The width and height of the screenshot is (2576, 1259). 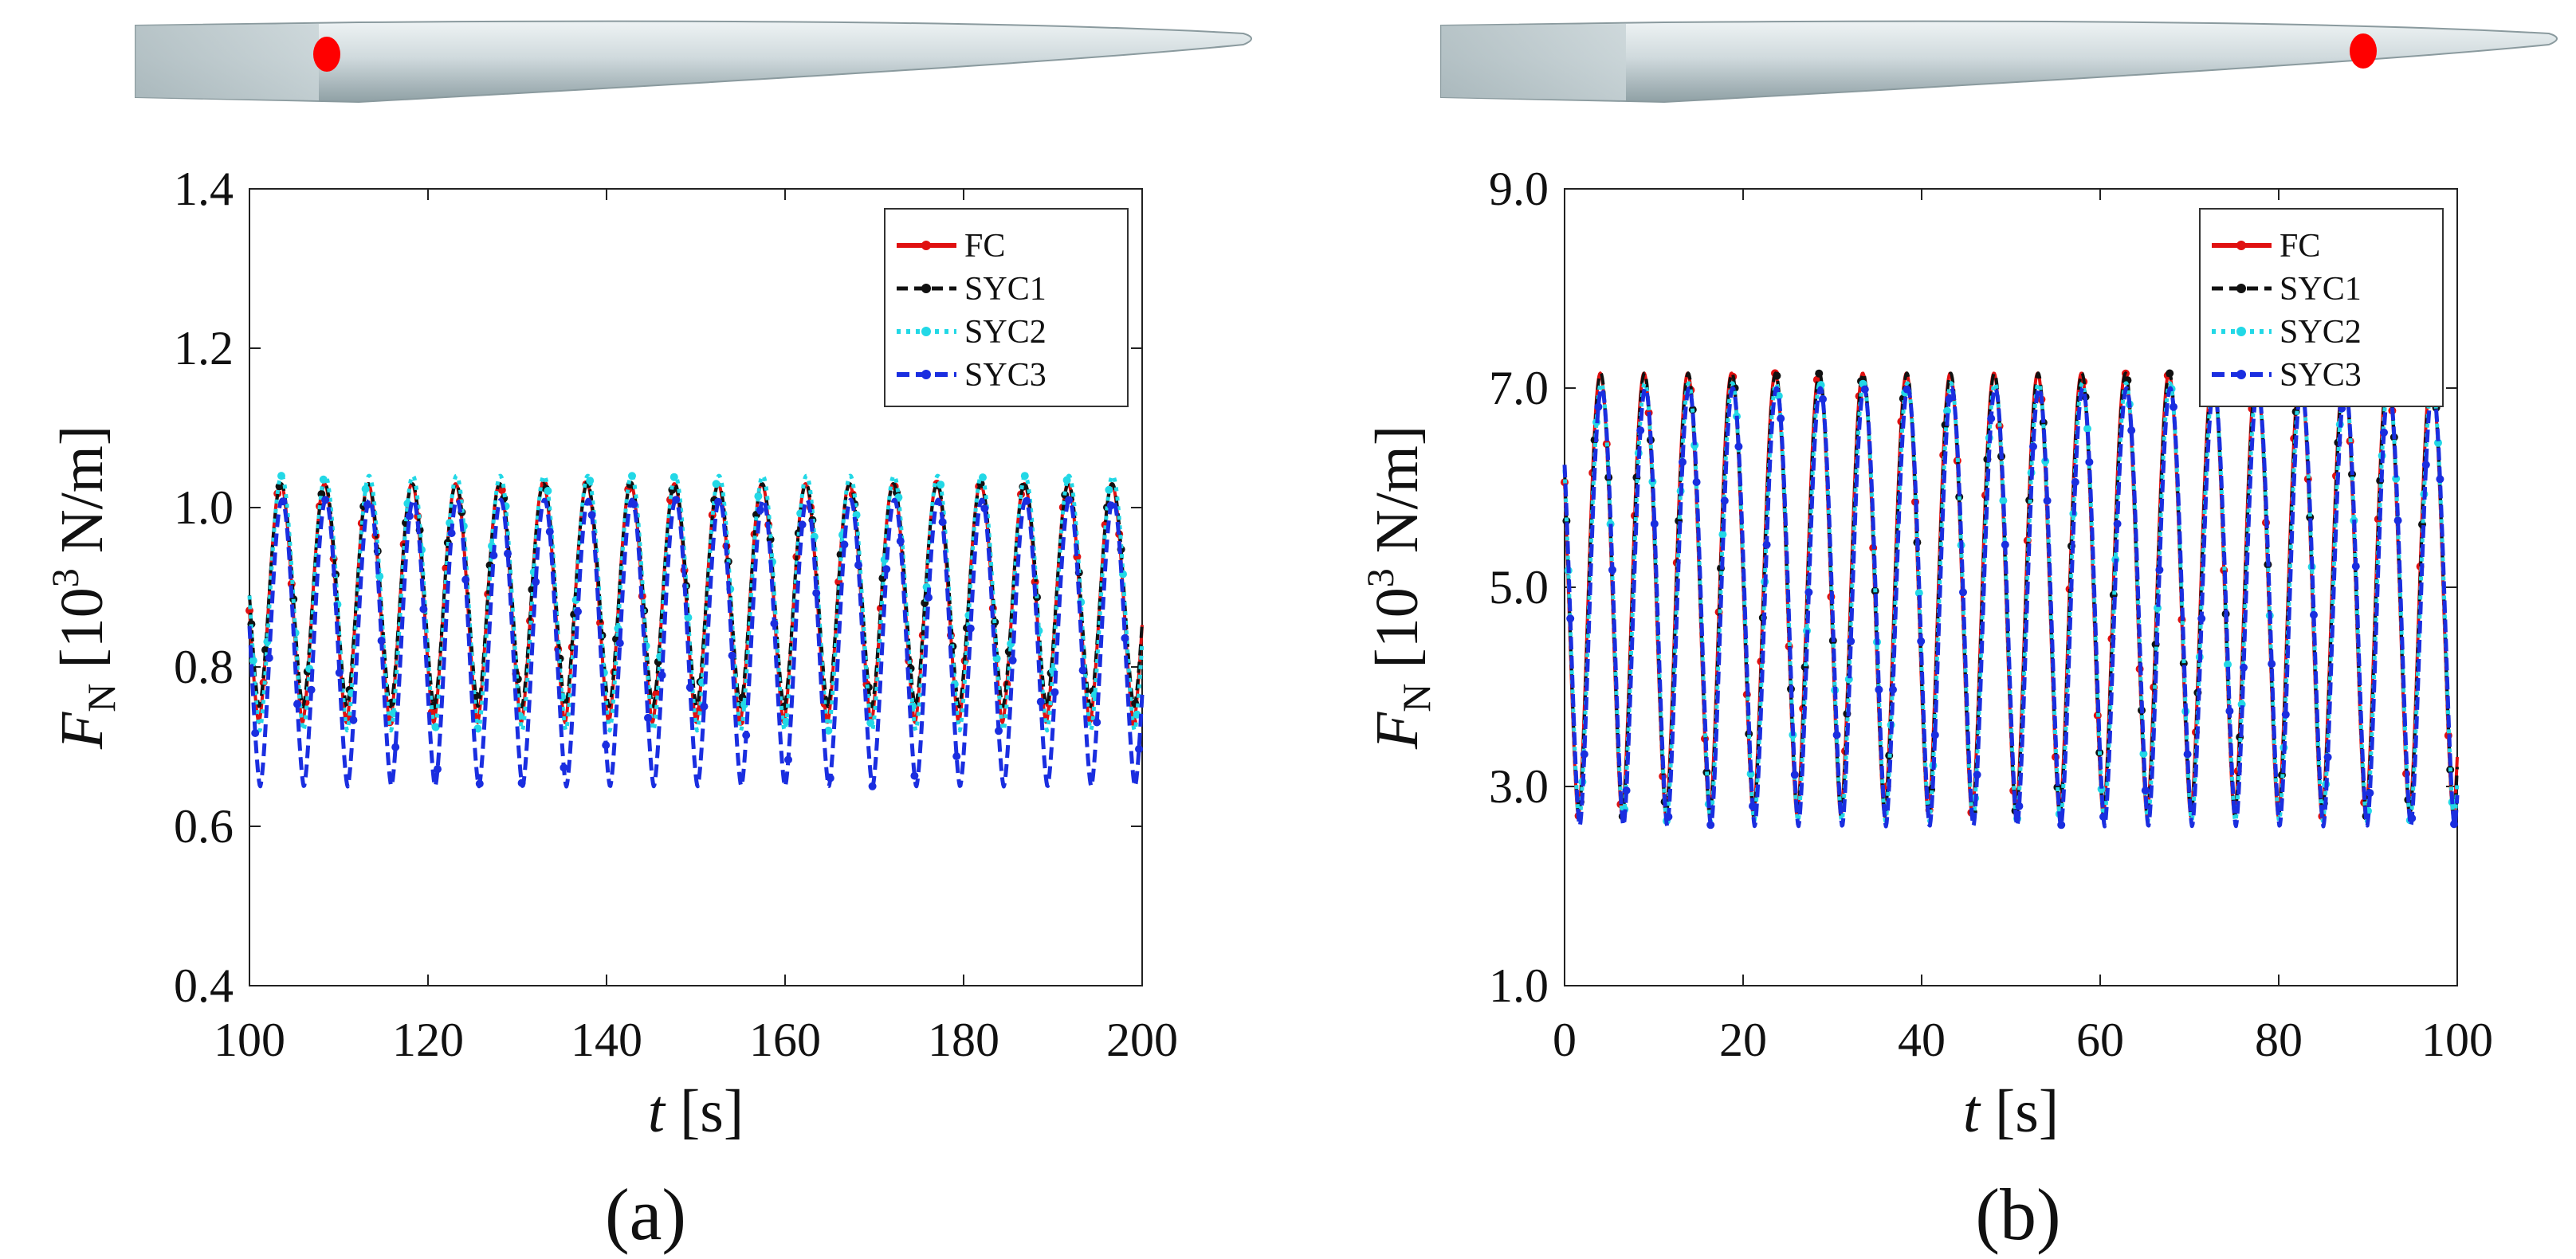 I want to click on ytick-label: 1.0, so click(x=1519, y=986).